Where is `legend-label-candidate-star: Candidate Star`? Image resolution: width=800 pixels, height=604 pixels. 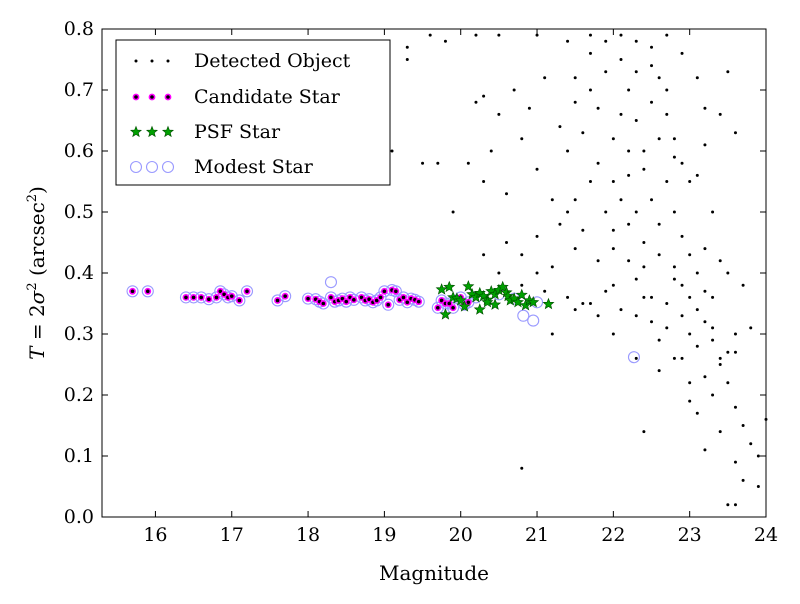
legend-label-candidate-star: Candidate Star is located at coordinates (267, 97).